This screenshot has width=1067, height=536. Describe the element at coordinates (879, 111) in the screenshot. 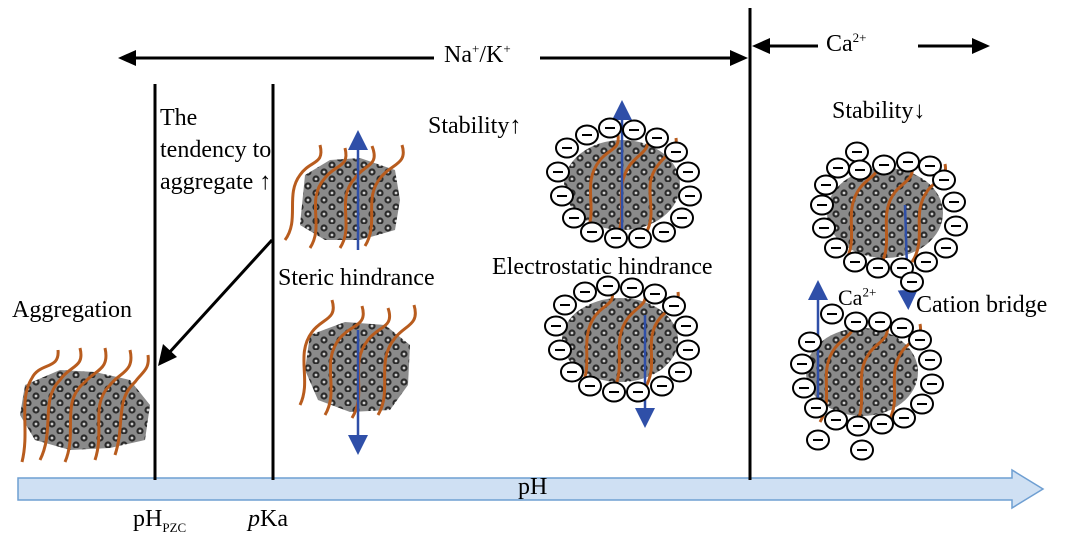

I see `stability-down-label: Stability↓` at that location.